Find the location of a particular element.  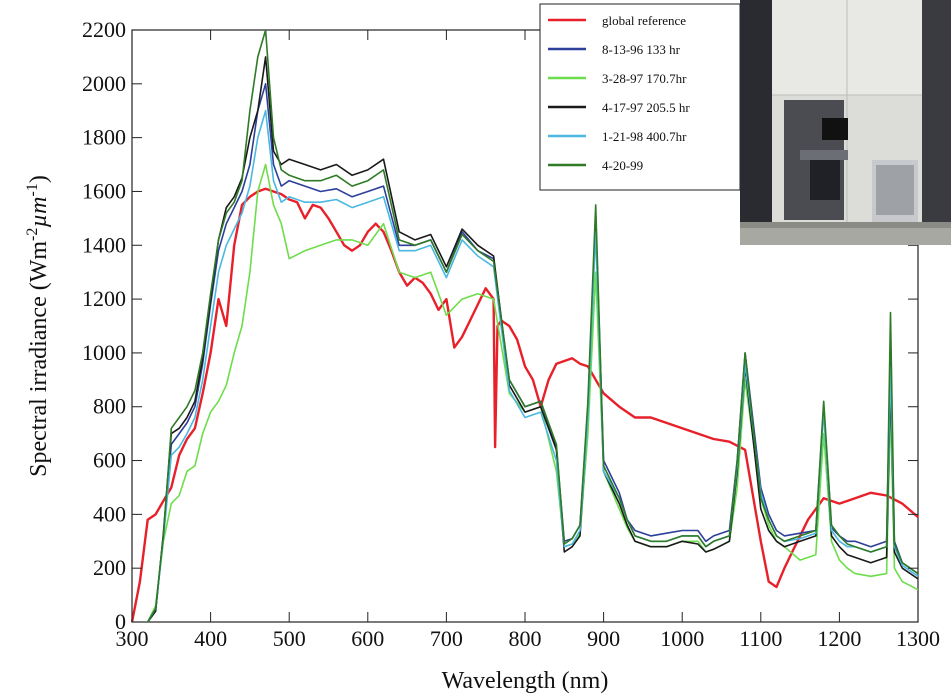

legend-box is located at coordinates (640, 97).